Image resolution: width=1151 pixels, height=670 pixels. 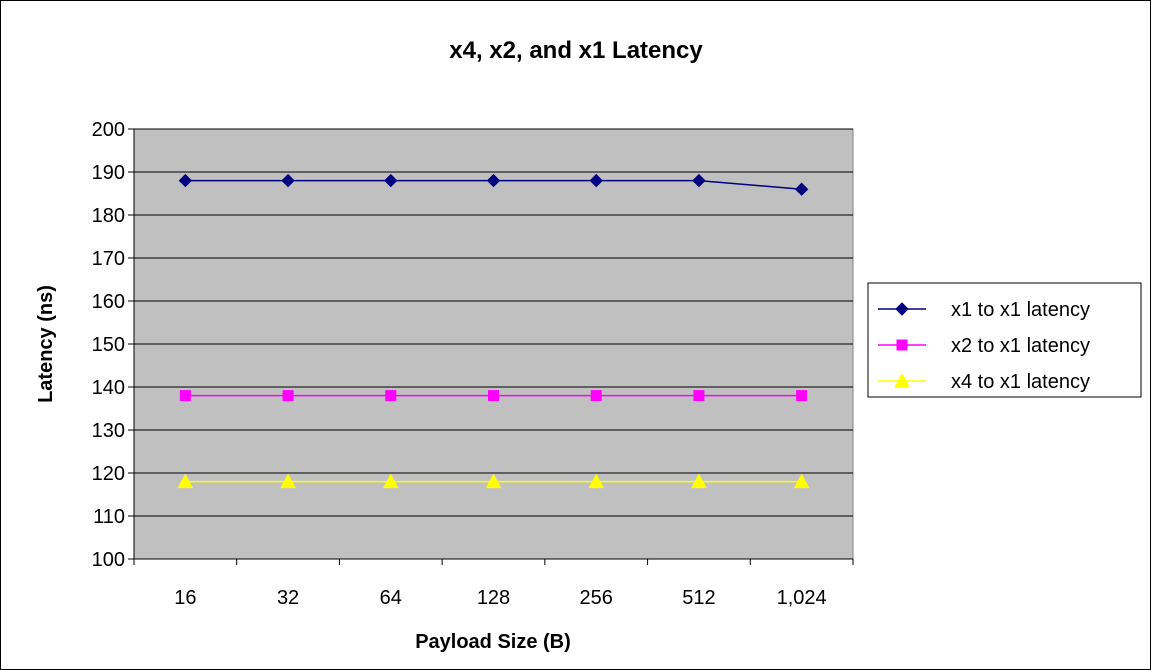 I want to click on x-tick-labels: 16 32 64 128 256 512 1,024, so click(x=500, y=598).